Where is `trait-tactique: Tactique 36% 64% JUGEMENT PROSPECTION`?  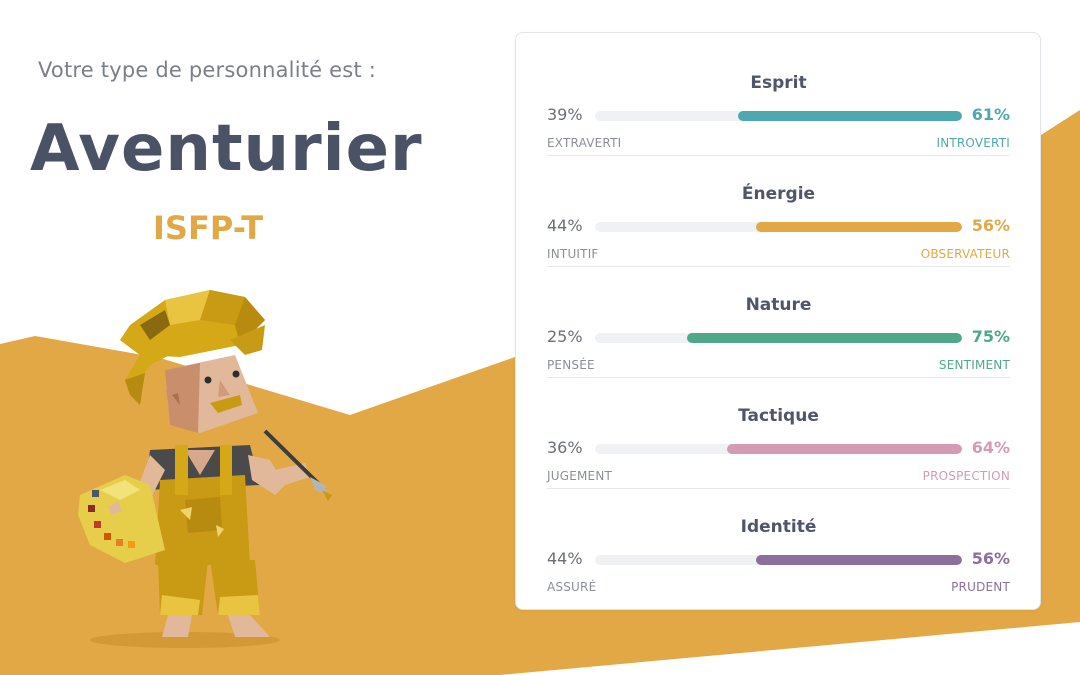 trait-tactique: Tactique 36% 64% JUGEMENT PROSPECTION is located at coordinates (778, 433).